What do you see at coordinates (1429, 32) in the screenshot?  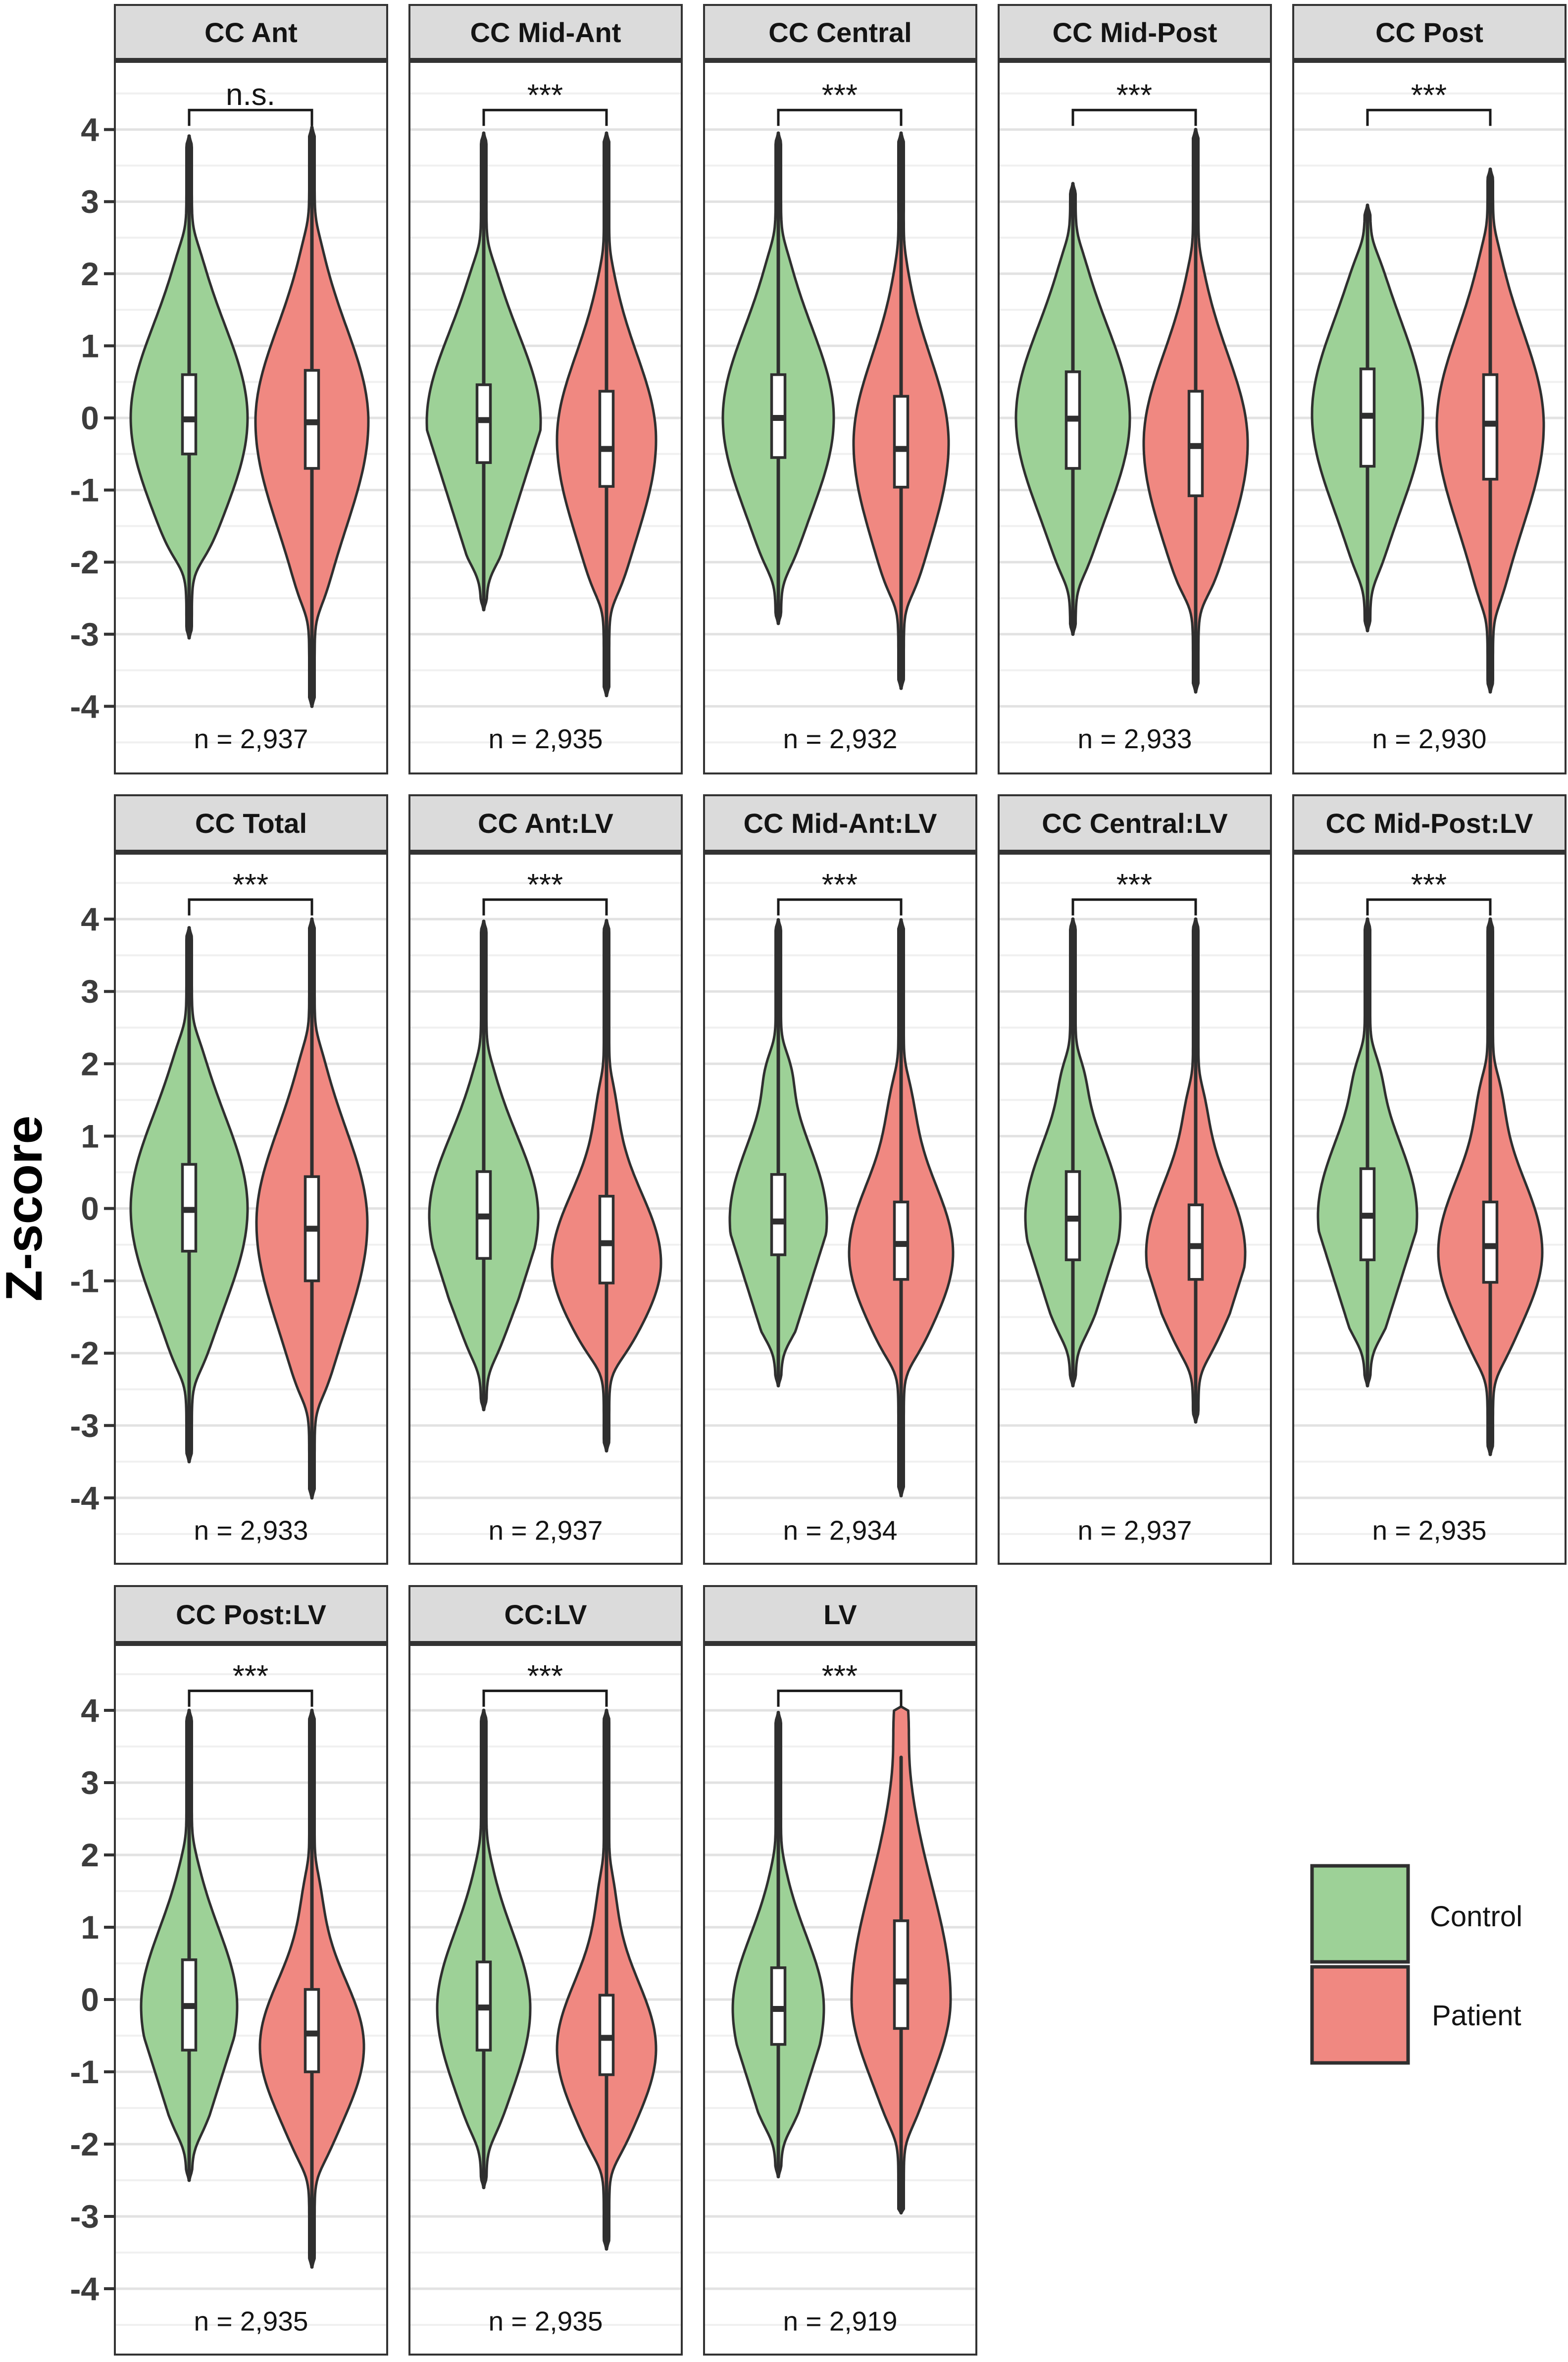 I see `svg-text: CC Post` at bounding box center [1429, 32].